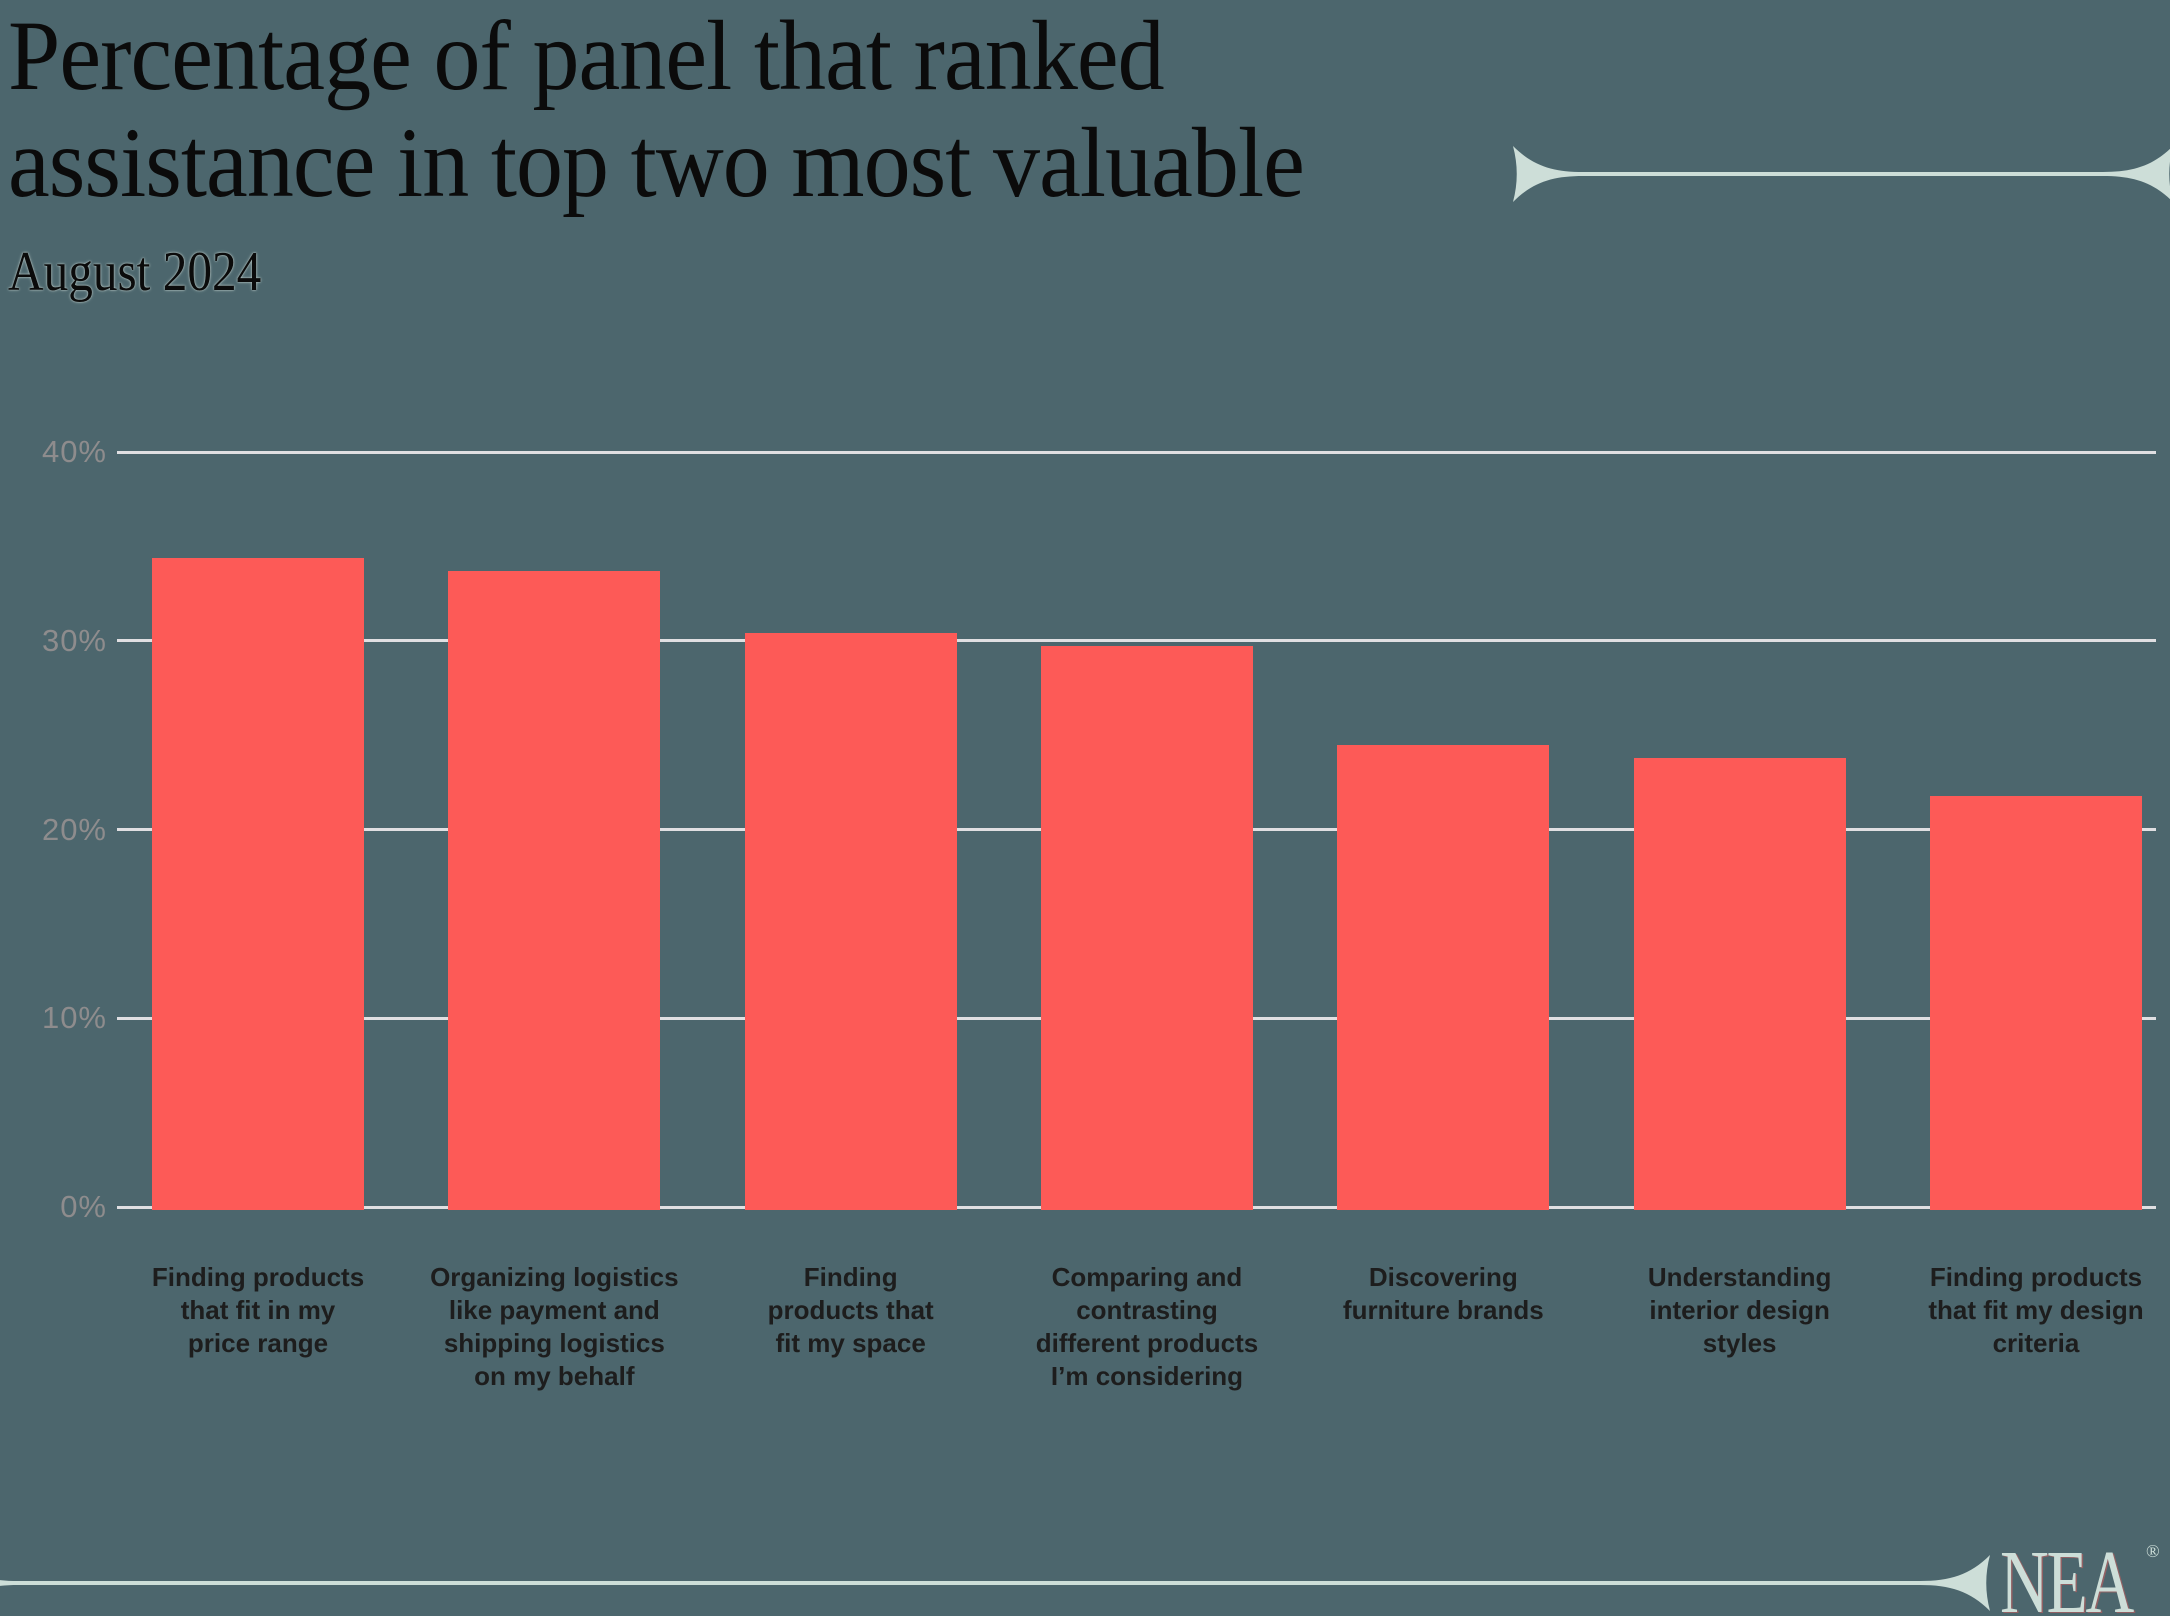  I want to click on x-axis-category-label: Finding products that fit my space, so click(850, 1310).